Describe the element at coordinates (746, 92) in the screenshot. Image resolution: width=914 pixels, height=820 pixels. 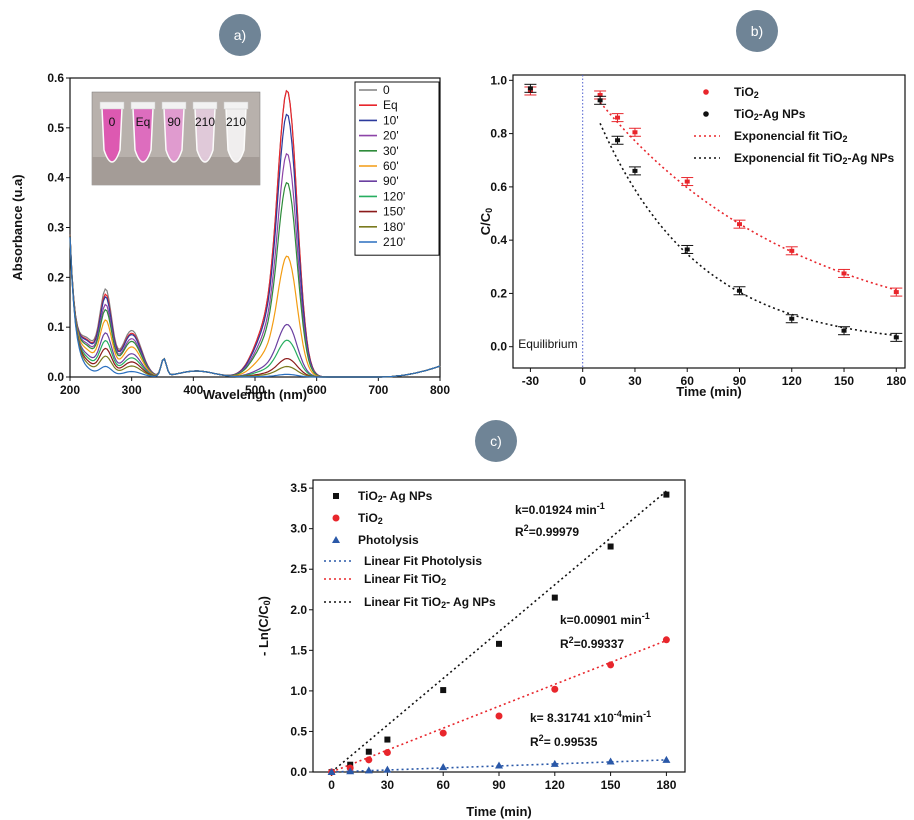
I see `chart-b-legend-label: TiO2` at that location.